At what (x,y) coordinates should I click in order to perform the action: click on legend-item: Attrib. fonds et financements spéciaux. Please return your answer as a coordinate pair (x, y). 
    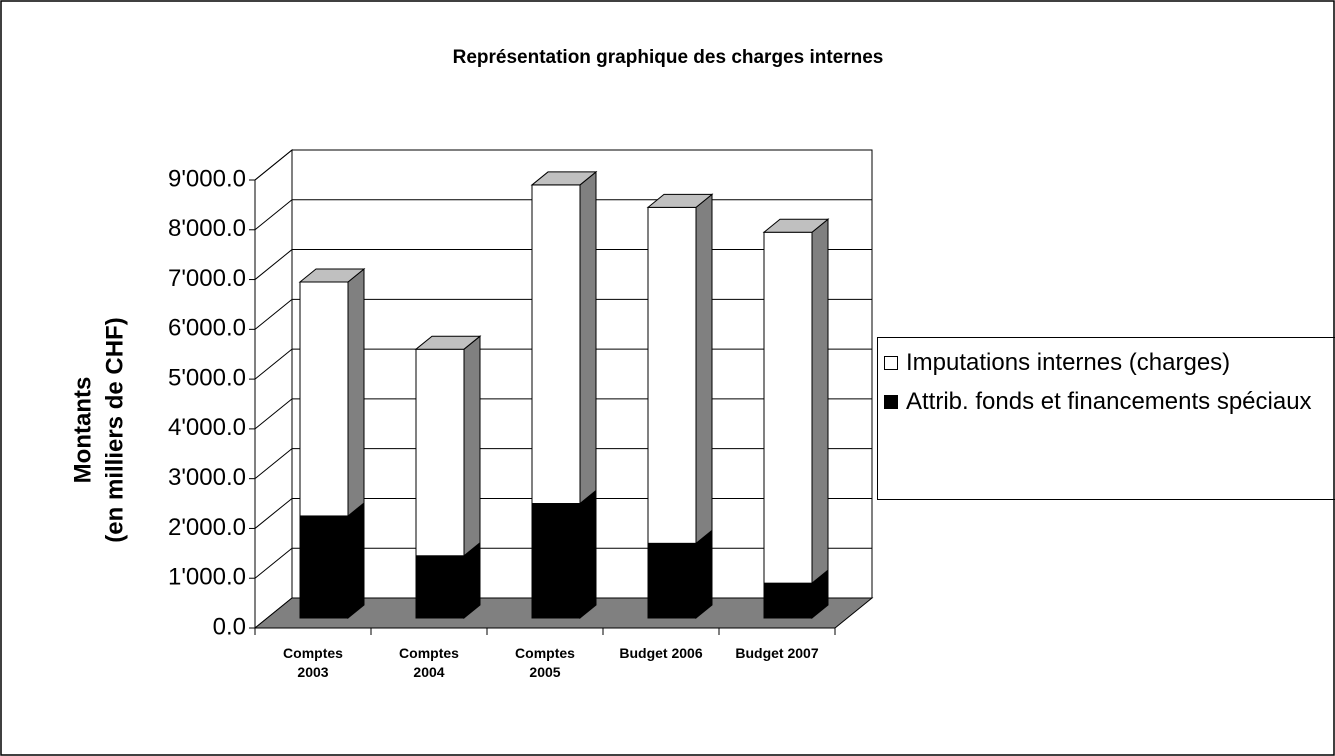
    Looking at the image, I should click on (1106, 401).